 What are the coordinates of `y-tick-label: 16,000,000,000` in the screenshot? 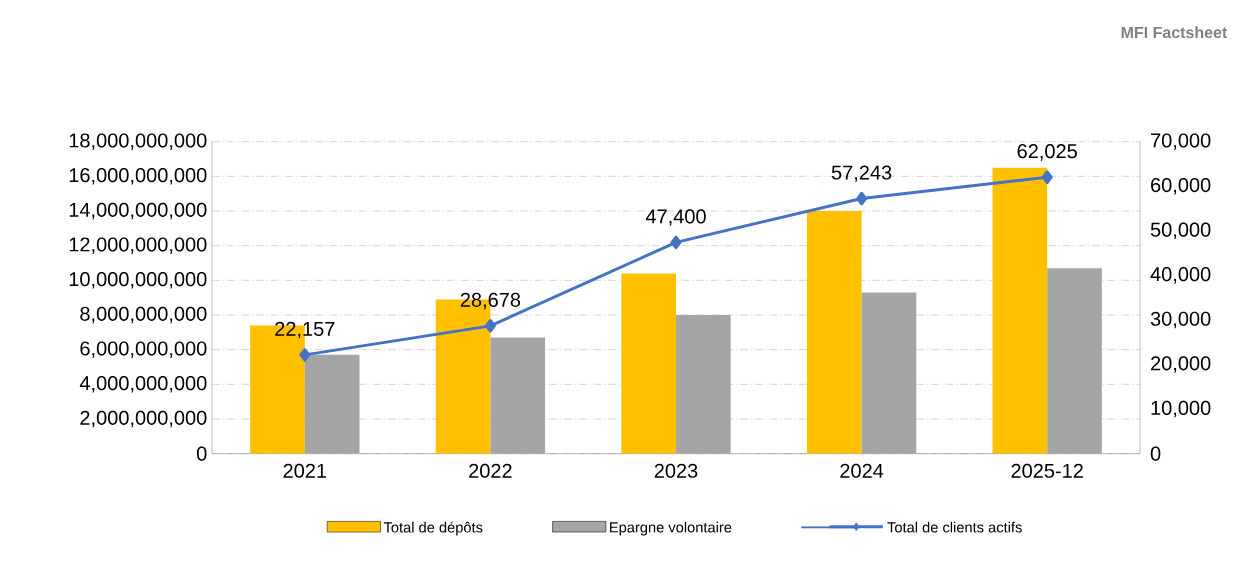 It's located at (138, 176).